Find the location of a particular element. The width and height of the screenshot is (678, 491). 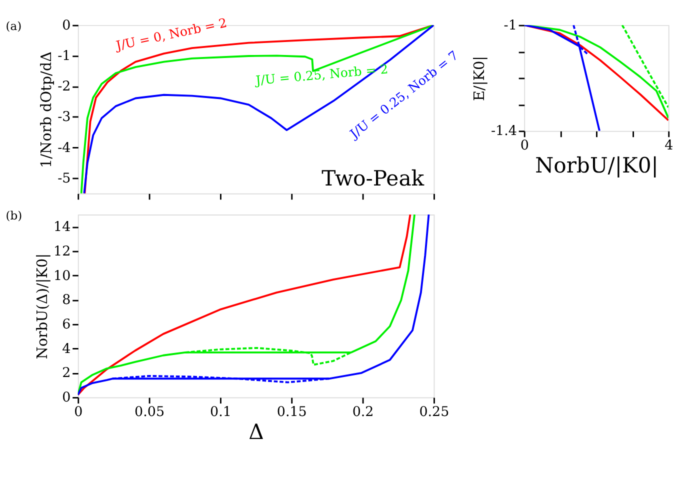

x-tick-label: 0.1 is located at coordinates (221, 412).